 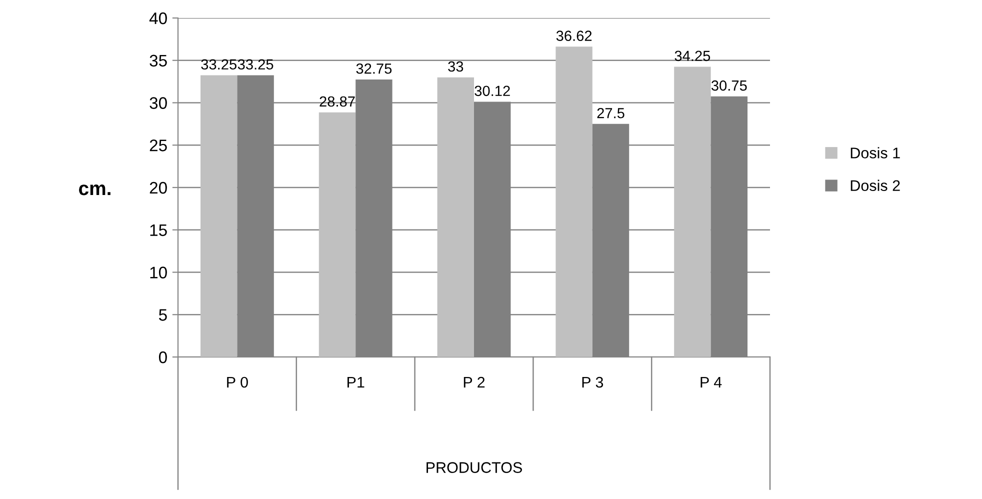 What do you see at coordinates (158, 60) in the screenshot?
I see `y-tick-label: 35` at bounding box center [158, 60].